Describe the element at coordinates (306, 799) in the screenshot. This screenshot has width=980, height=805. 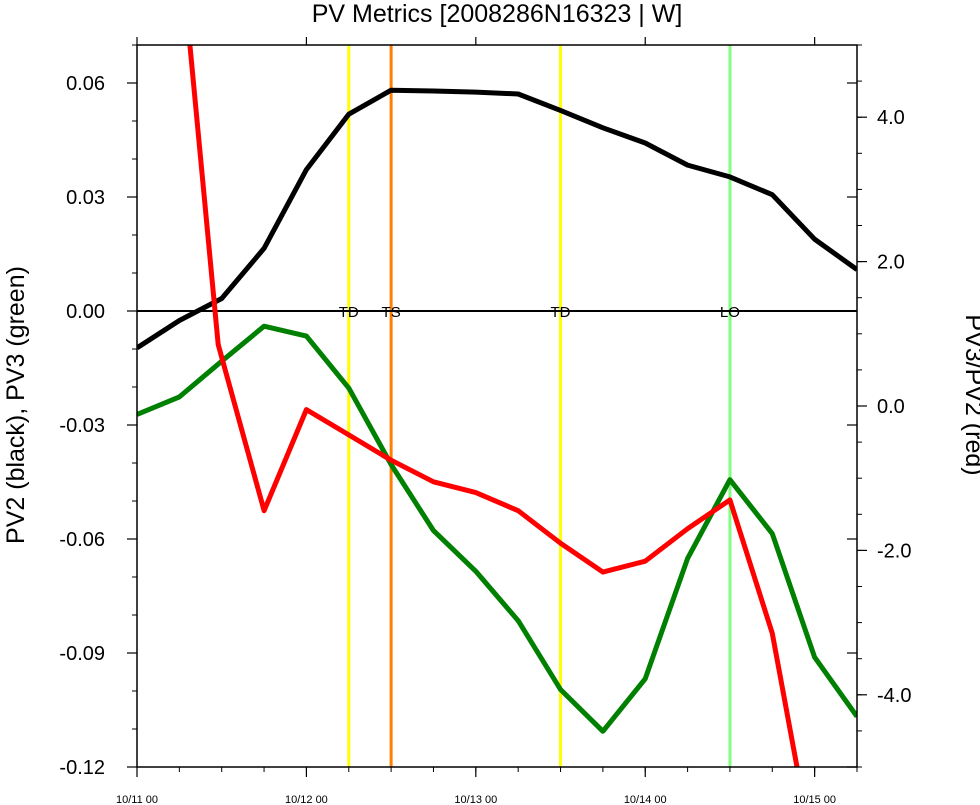
I see `x-tick-label-1: 10/12 00` at that location.